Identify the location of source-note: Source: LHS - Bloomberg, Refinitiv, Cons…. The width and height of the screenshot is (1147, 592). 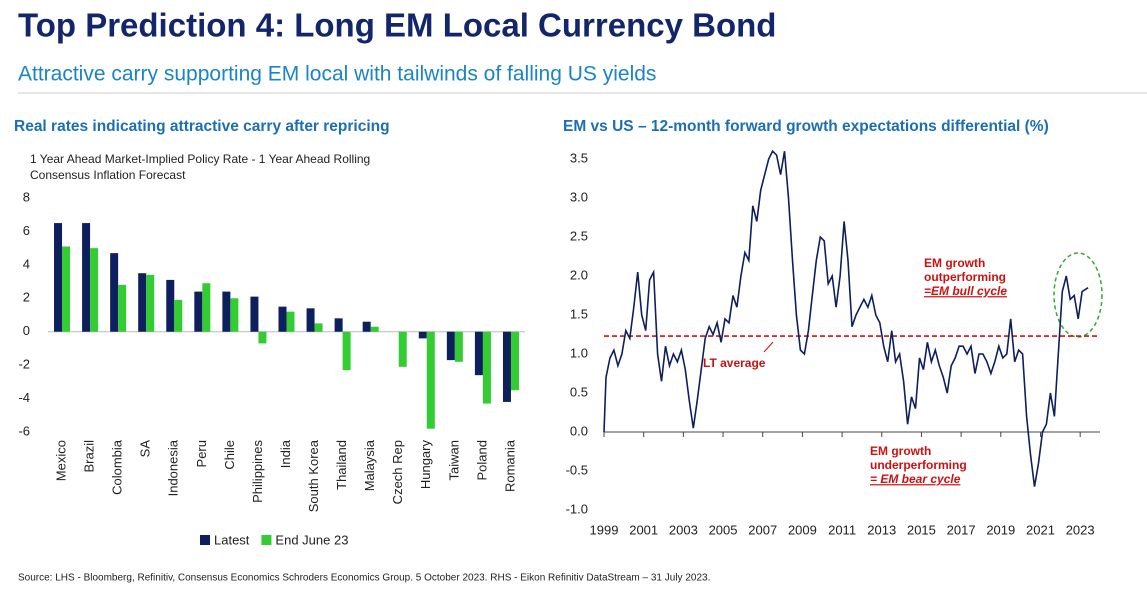
(364, 578).